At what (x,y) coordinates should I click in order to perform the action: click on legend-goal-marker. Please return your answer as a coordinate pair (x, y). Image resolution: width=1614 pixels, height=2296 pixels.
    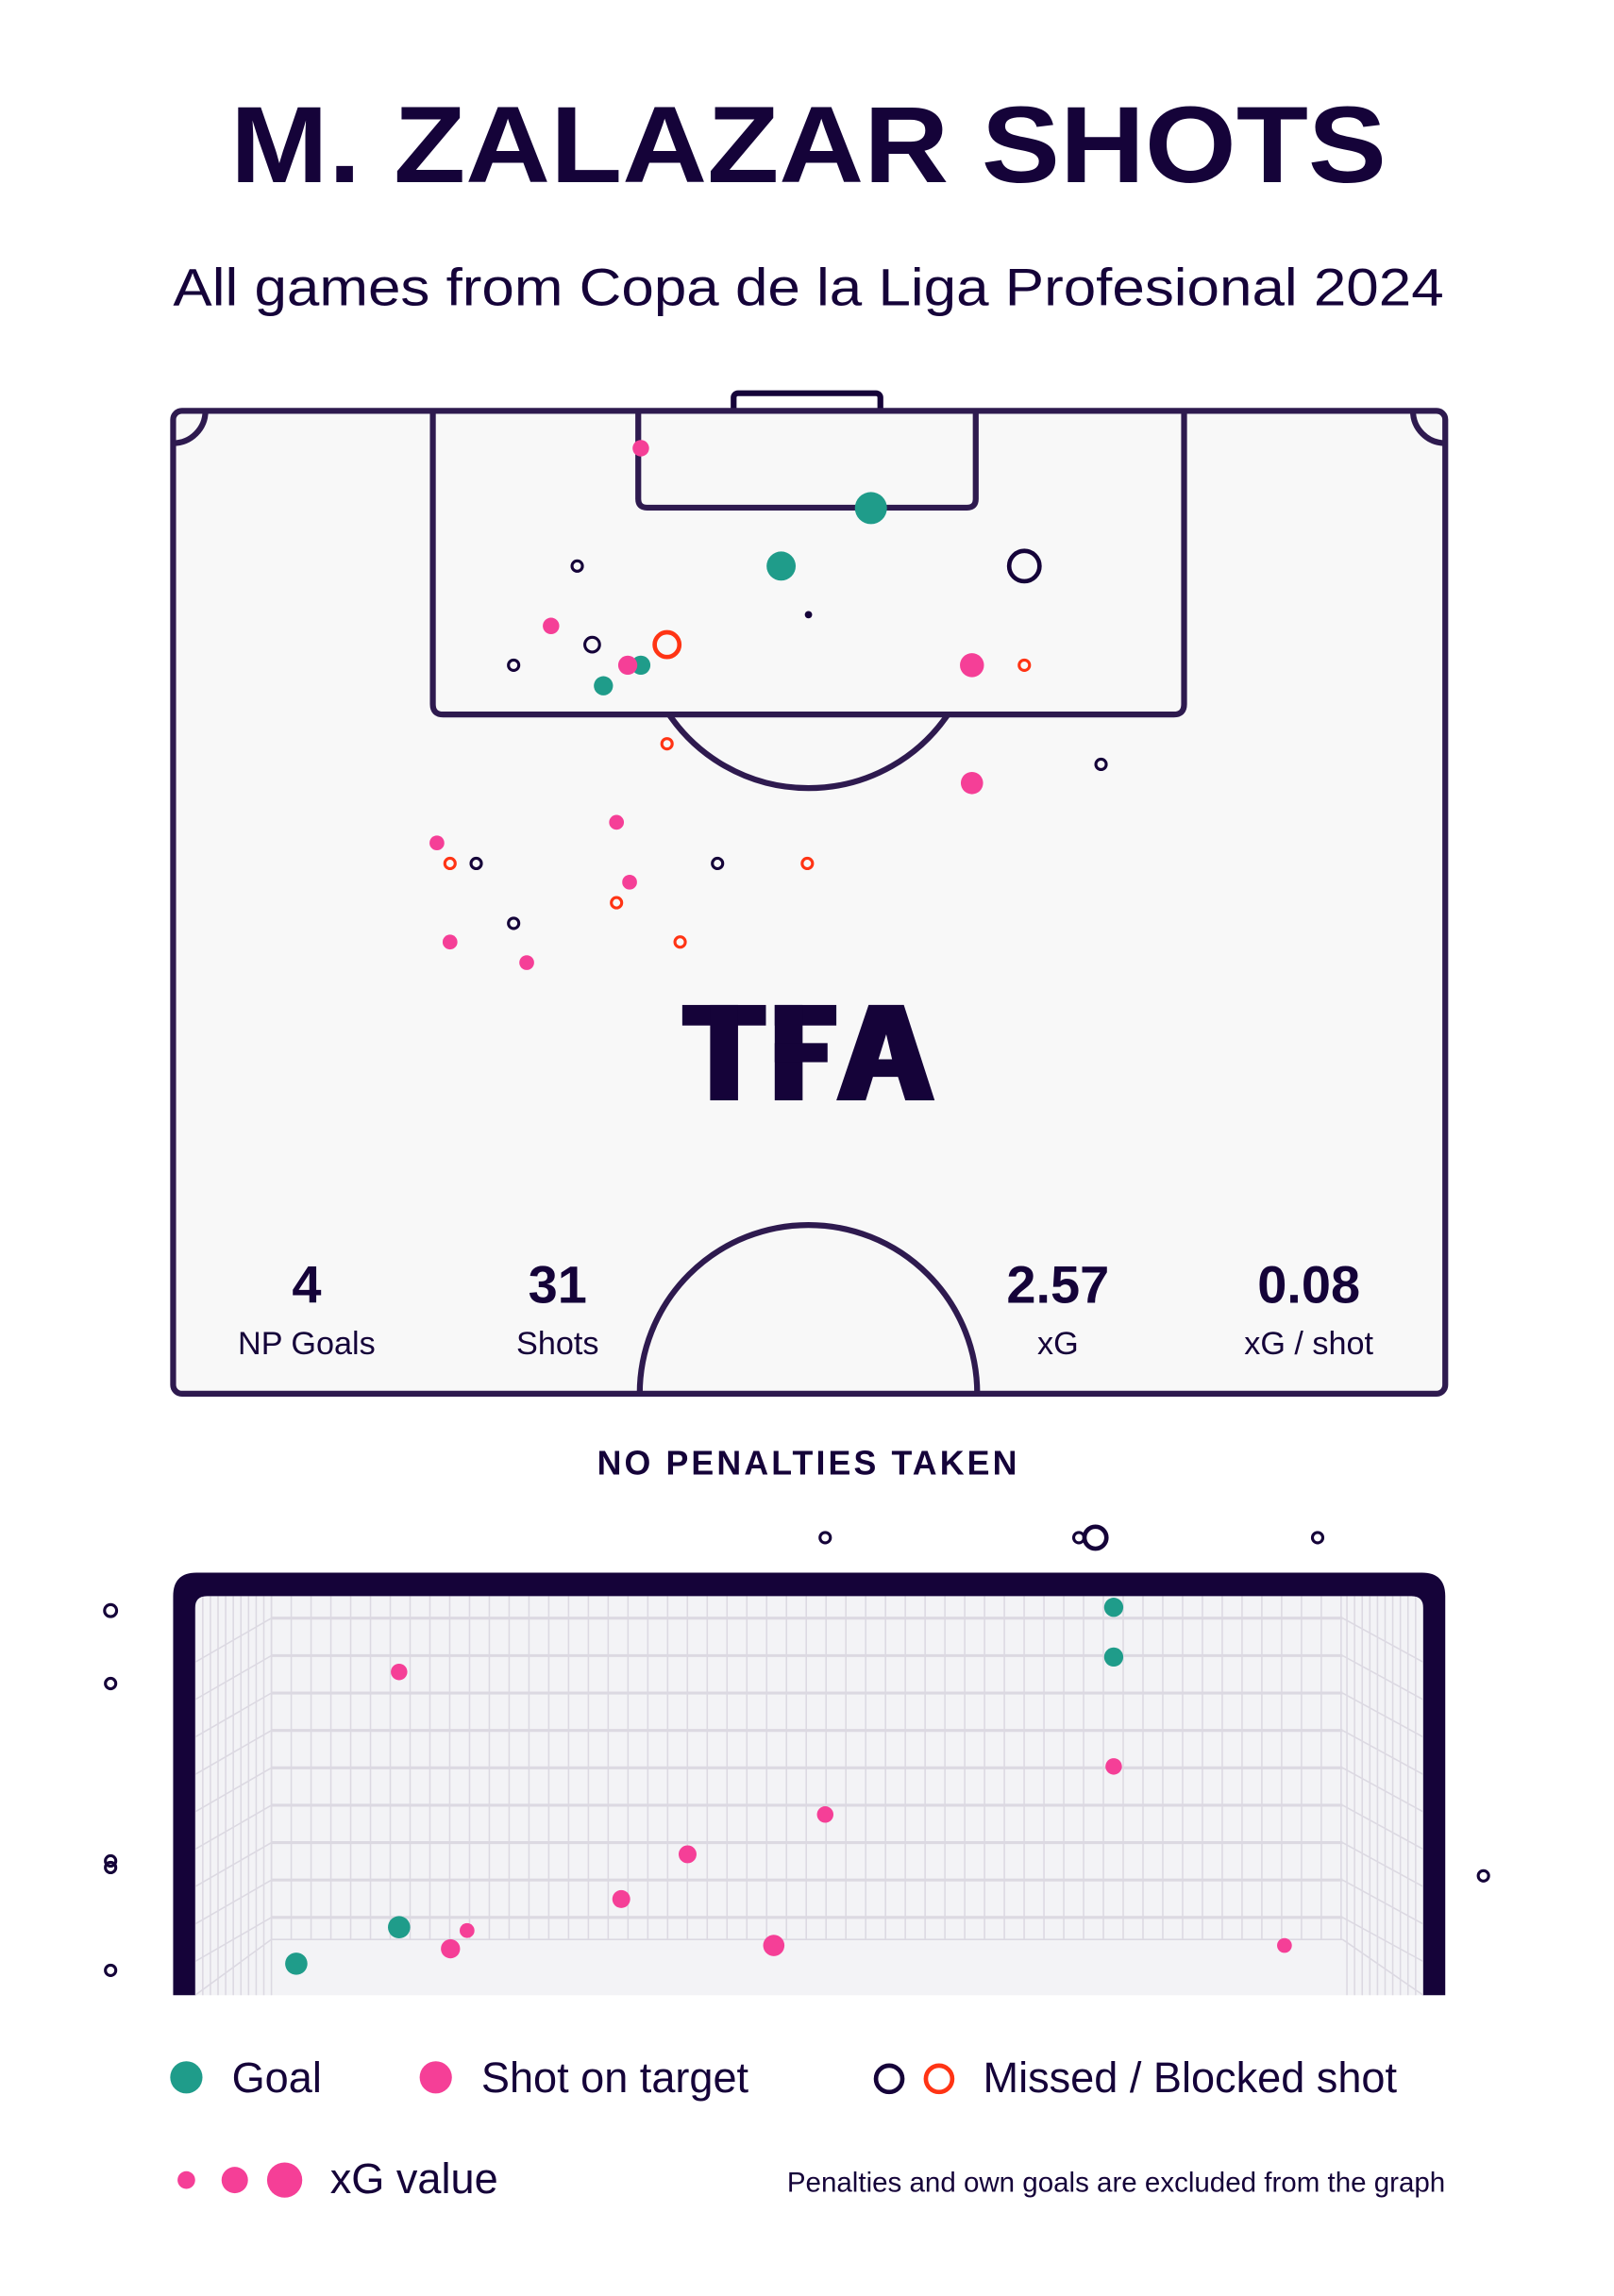
    Looking at the image, I should click on (186, 2077).